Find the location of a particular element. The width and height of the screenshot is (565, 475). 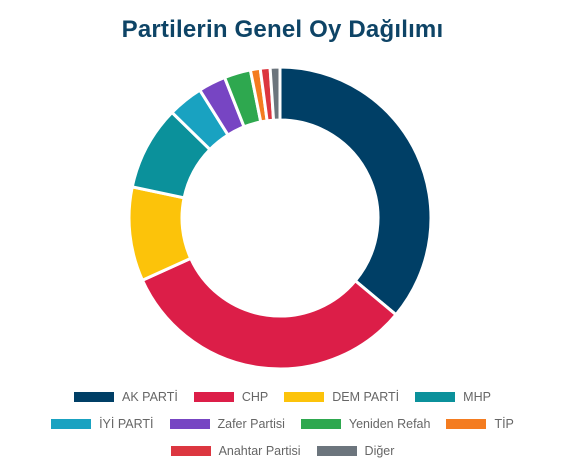

legend-label: Diğer is located at coordinates (379, 450).